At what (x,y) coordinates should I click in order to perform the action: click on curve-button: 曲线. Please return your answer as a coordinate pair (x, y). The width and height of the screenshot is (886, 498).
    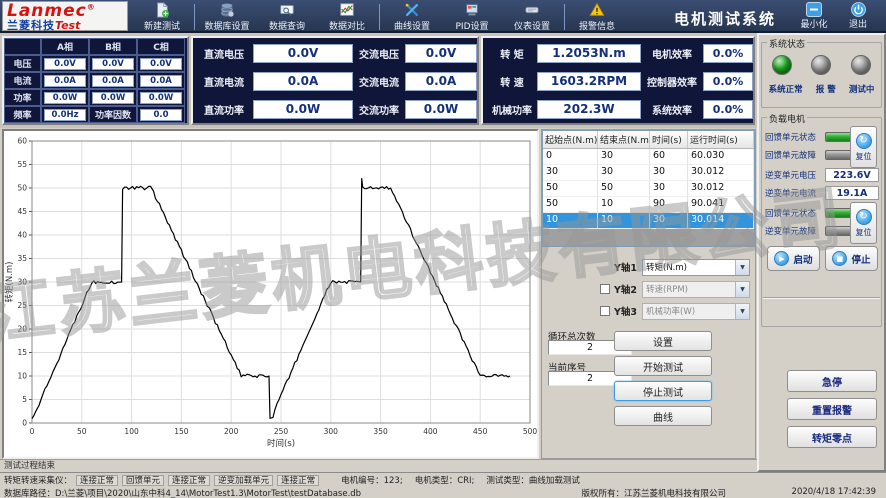
    Looking at the image, I should click on (663, 416).